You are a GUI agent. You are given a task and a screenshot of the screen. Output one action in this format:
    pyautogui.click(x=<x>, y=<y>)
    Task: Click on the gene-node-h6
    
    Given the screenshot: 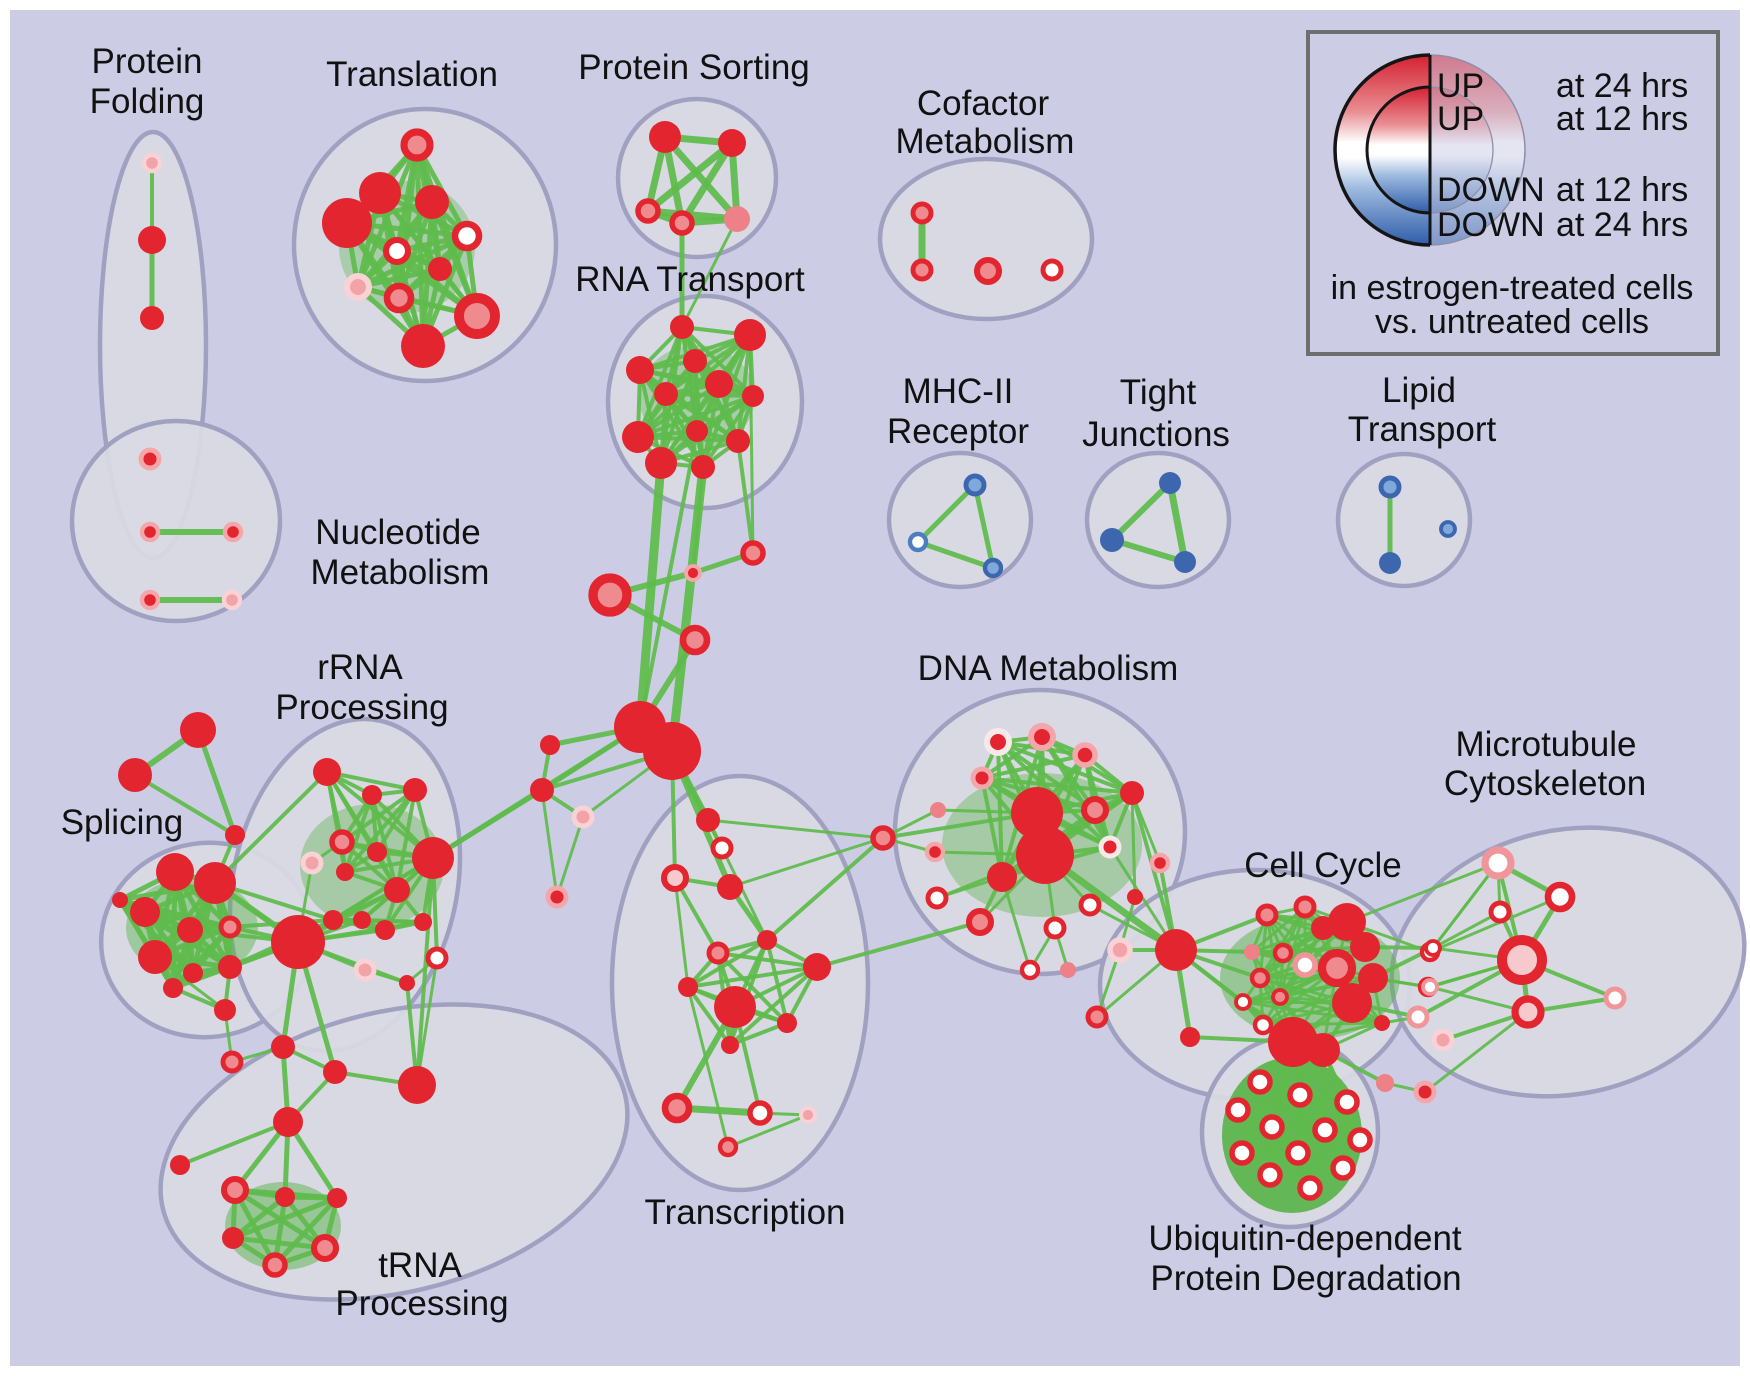 What is the action you would take?
    pyautogui.click(x=275, y=1265)
    